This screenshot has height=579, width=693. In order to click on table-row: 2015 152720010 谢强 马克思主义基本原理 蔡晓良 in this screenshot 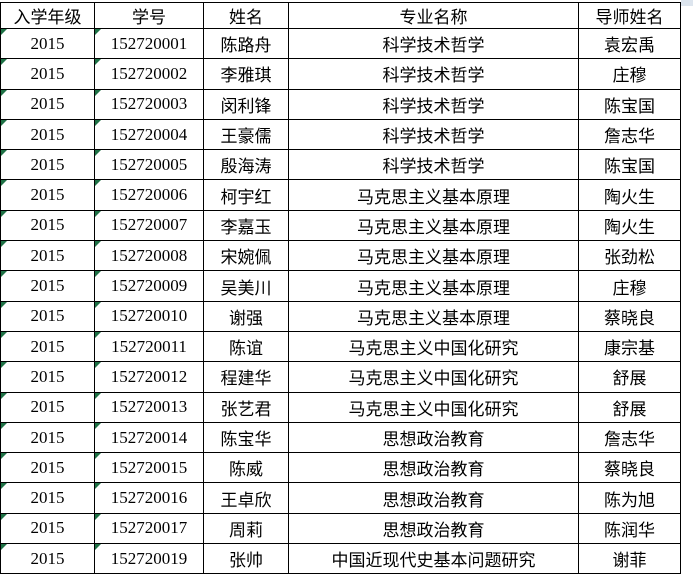, I will do `click(340, 316)`.